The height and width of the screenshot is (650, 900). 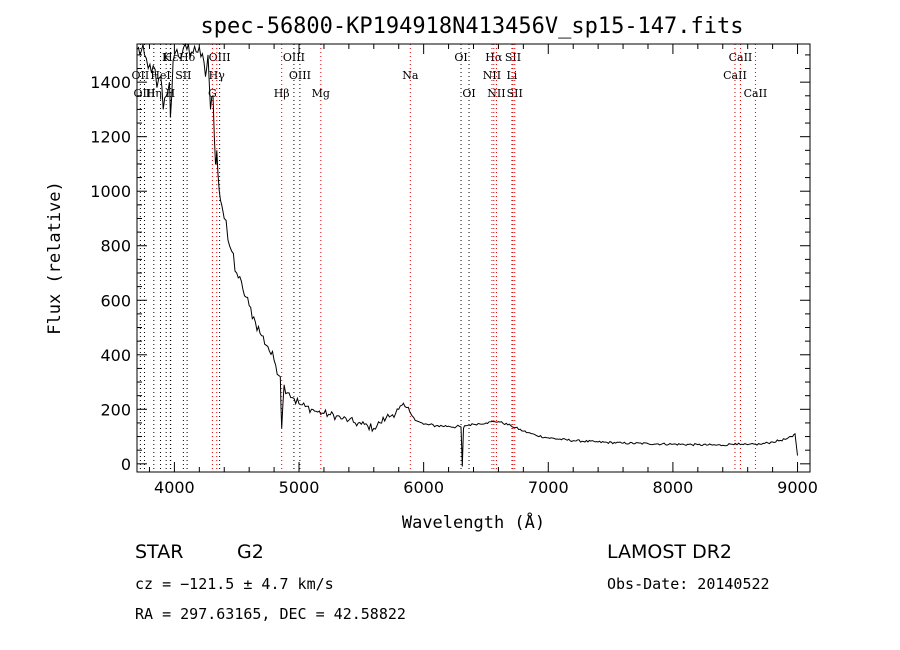 I want to click on spectral-line-label: K, so click(x=166, y=57).